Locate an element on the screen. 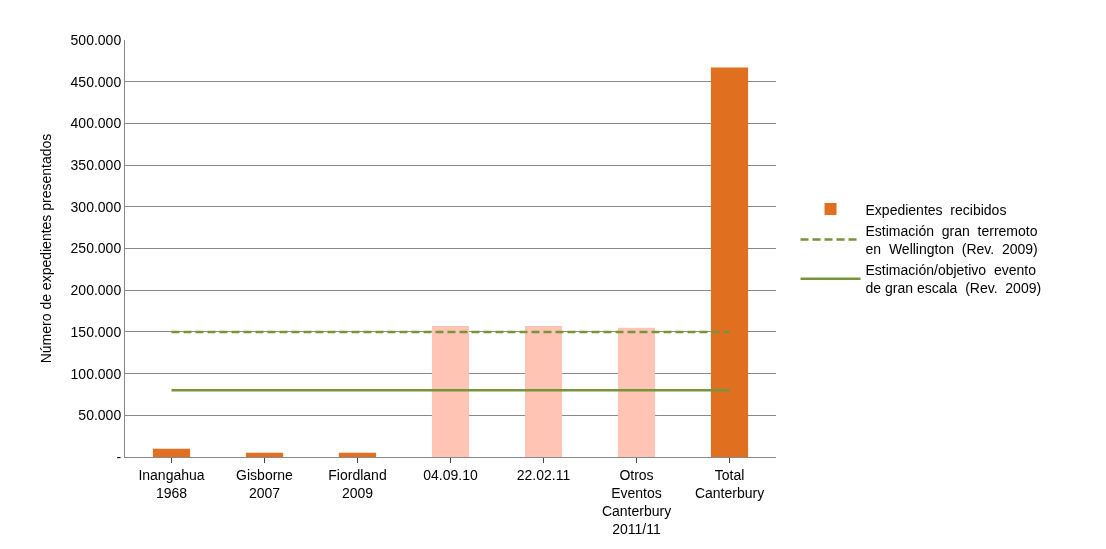 This screenshot has height=549, width=1106. legend-label: Expedientes recibidos is located at coordinates (936, 209).